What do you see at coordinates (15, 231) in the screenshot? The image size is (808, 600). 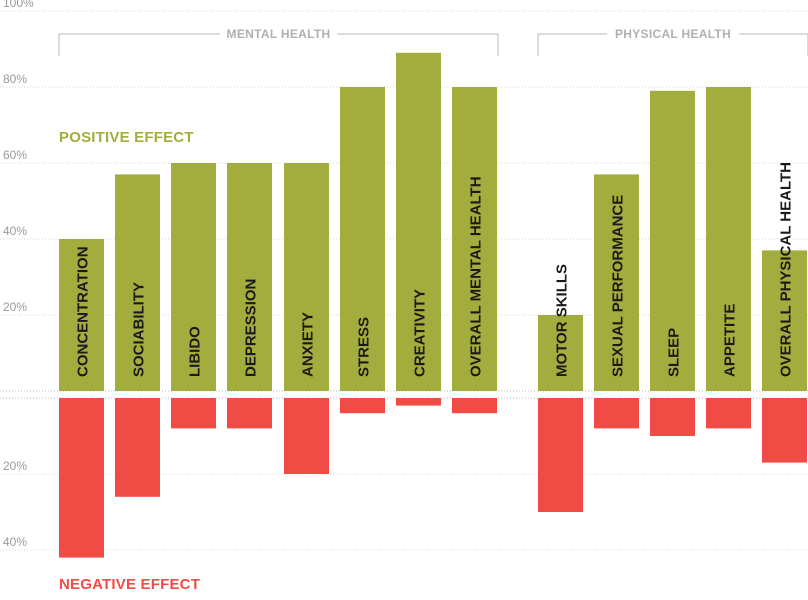 I see `tick-label-positive: 40%` at bounding box center [15, 231].